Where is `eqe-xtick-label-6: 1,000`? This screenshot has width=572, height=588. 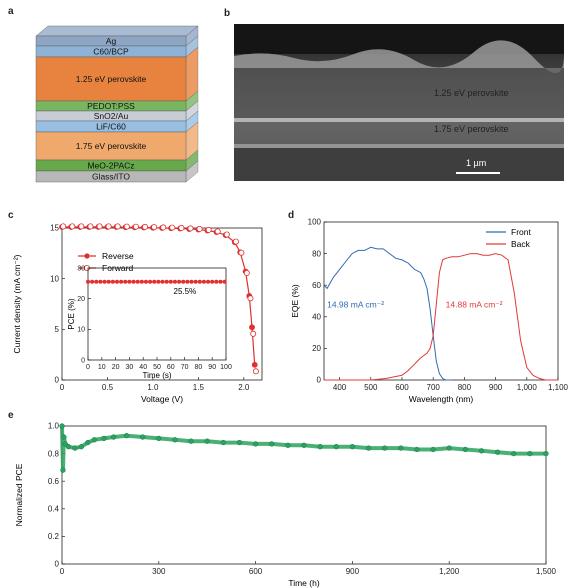 eqe-xtick-label-6: 1,000 is located at coordinates (527, 387).